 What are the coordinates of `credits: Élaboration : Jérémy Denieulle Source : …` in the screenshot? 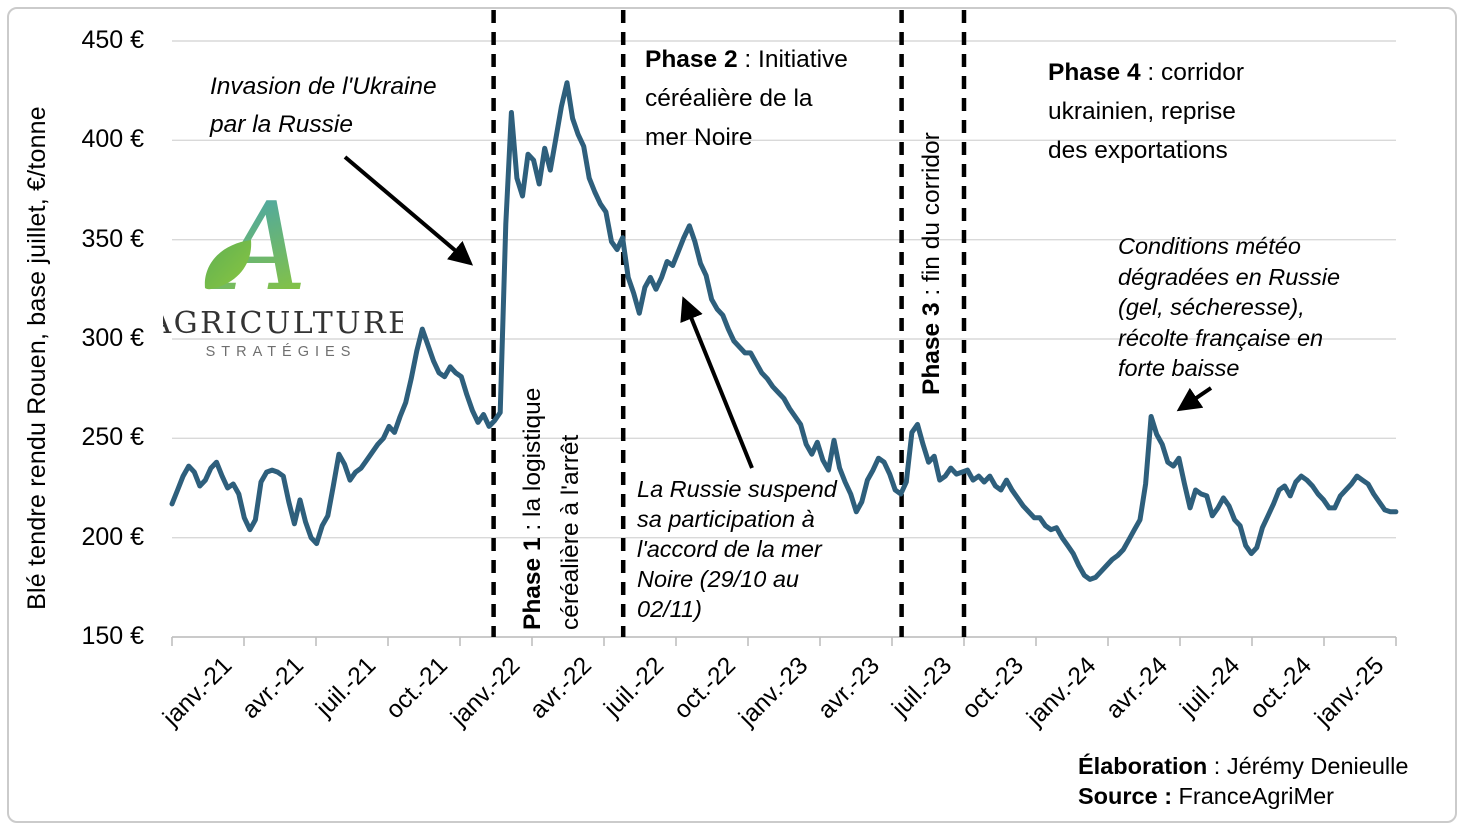 It's located at (1243, 781).